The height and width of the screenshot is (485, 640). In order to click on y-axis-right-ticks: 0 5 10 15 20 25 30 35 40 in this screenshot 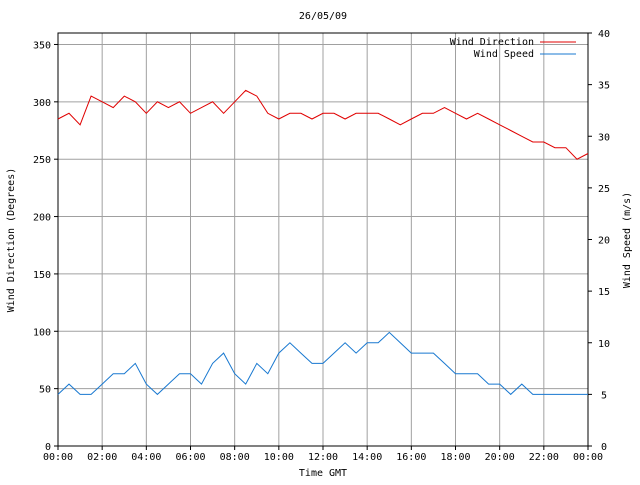, I will do `click(599, 241)`.